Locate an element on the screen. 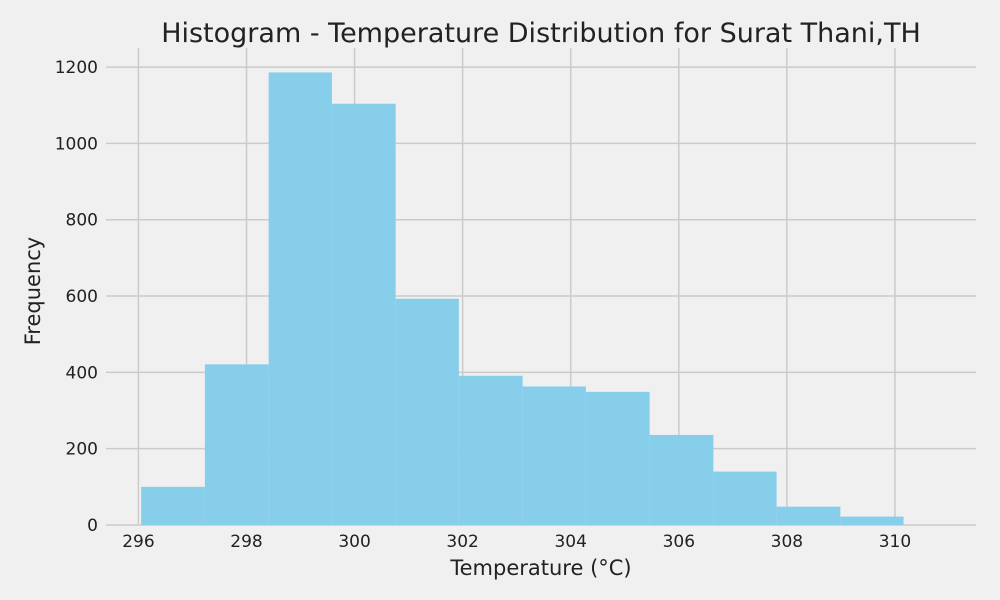  y-tick-label: 400 is located at coordinates (82, 373).